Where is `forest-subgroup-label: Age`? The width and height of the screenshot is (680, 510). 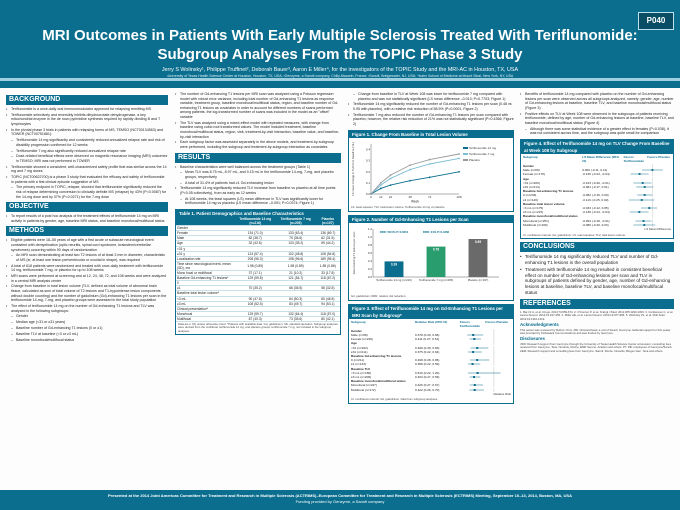
forest-subgroup-label: Age is located at coordinates (526, 178).